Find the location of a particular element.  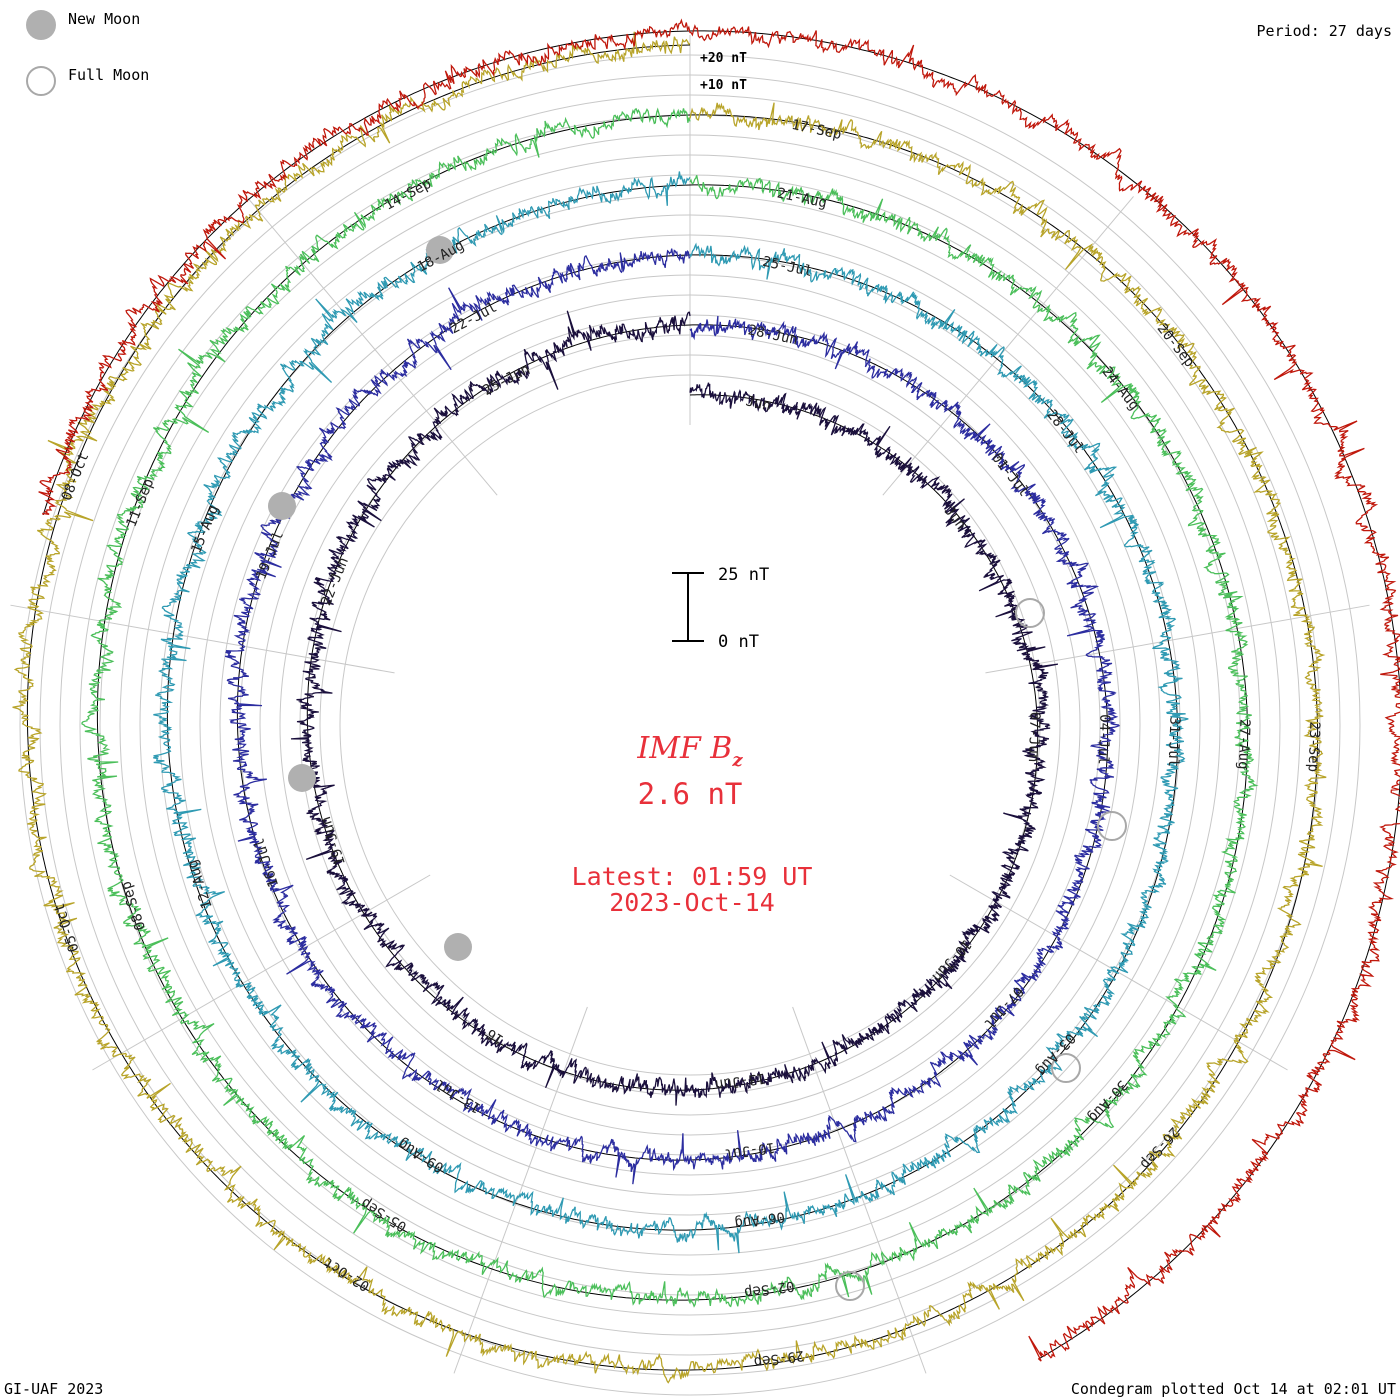

latest-date: 2023-Oct-14 is located at coordinates (692, 902).